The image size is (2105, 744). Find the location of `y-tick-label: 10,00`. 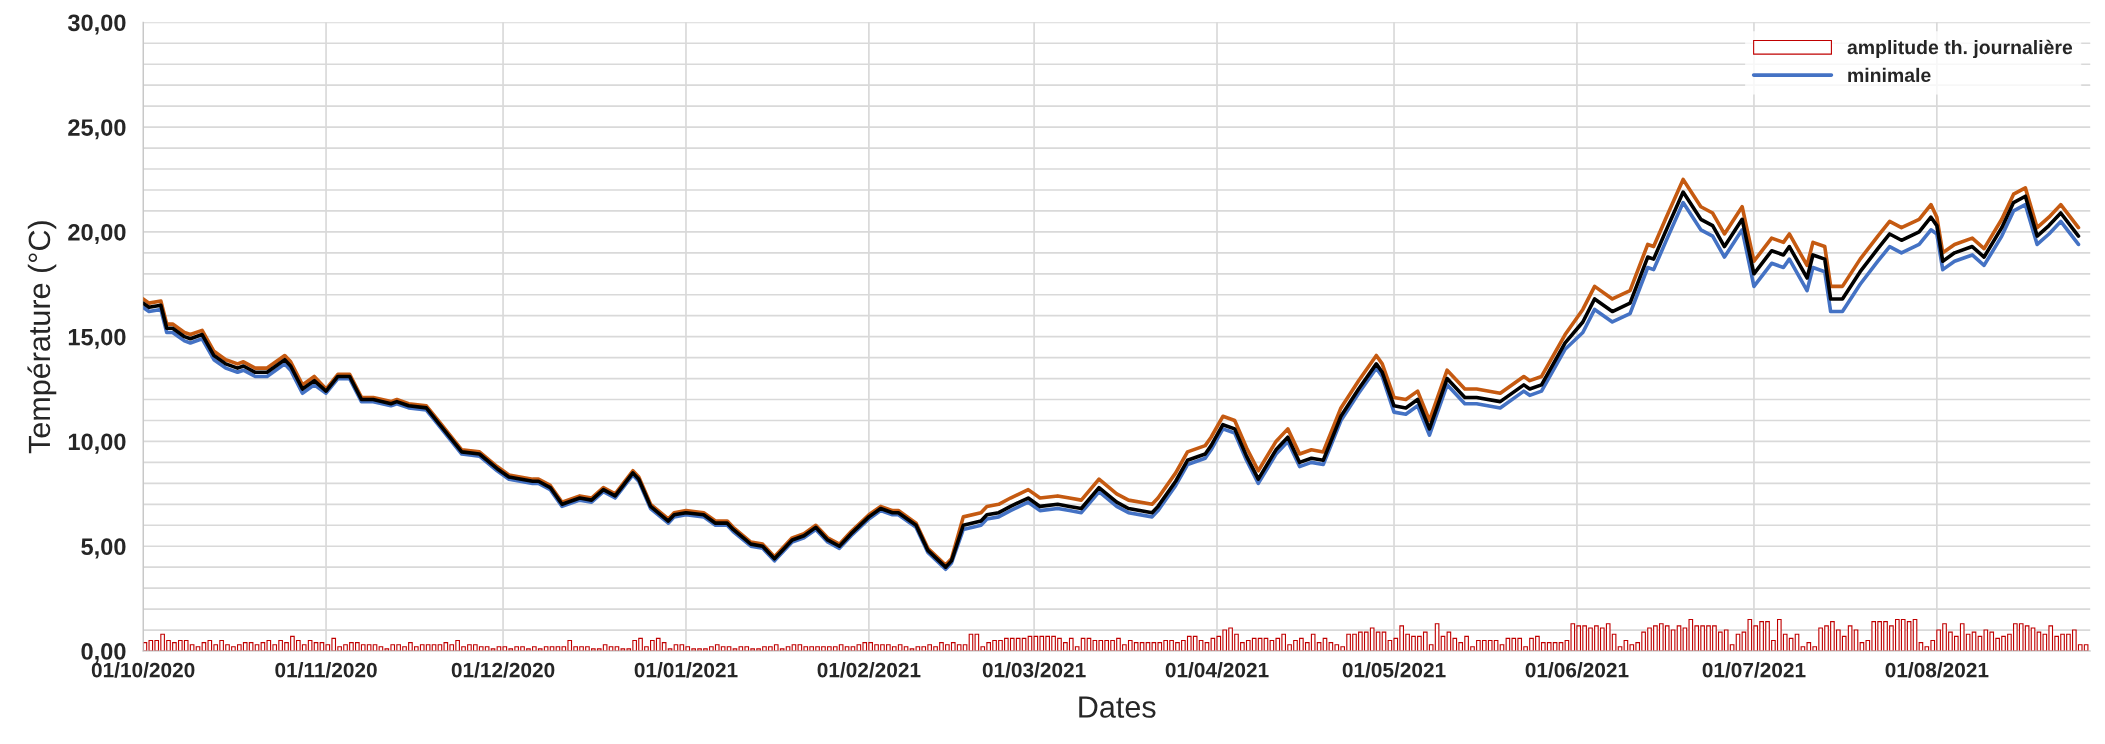

y-tick-label: 10,00 is located at coordinates (97, 443).